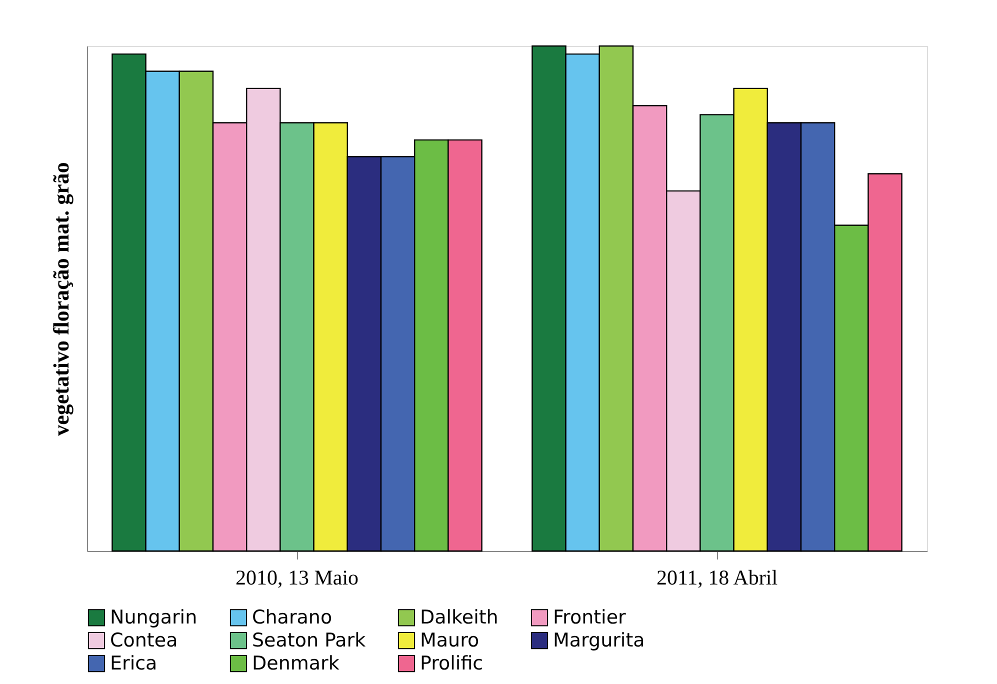 This screenshot has height=684, width=997. Describe the element at coordinates (144, 641) in the screenshot. I see `legend-label: Contea` at that location.